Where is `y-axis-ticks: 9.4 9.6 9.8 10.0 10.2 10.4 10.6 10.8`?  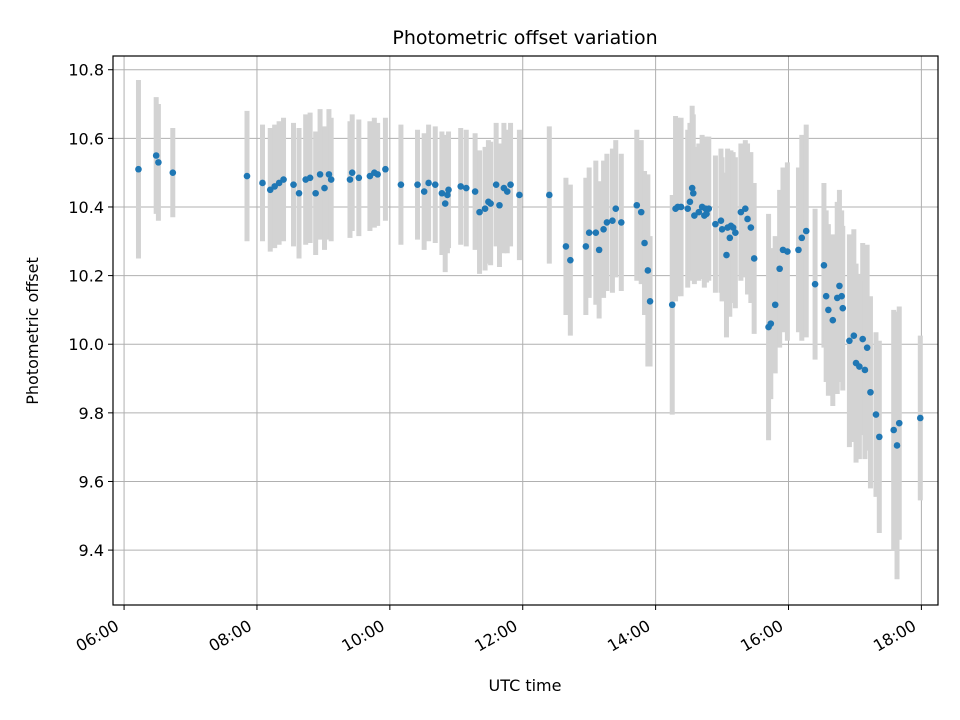 y-axis-ticks: 9.4 9.6 9.8 10.0 10.2 10.4 10.6 10.8 is located at coordinates (90, 310).